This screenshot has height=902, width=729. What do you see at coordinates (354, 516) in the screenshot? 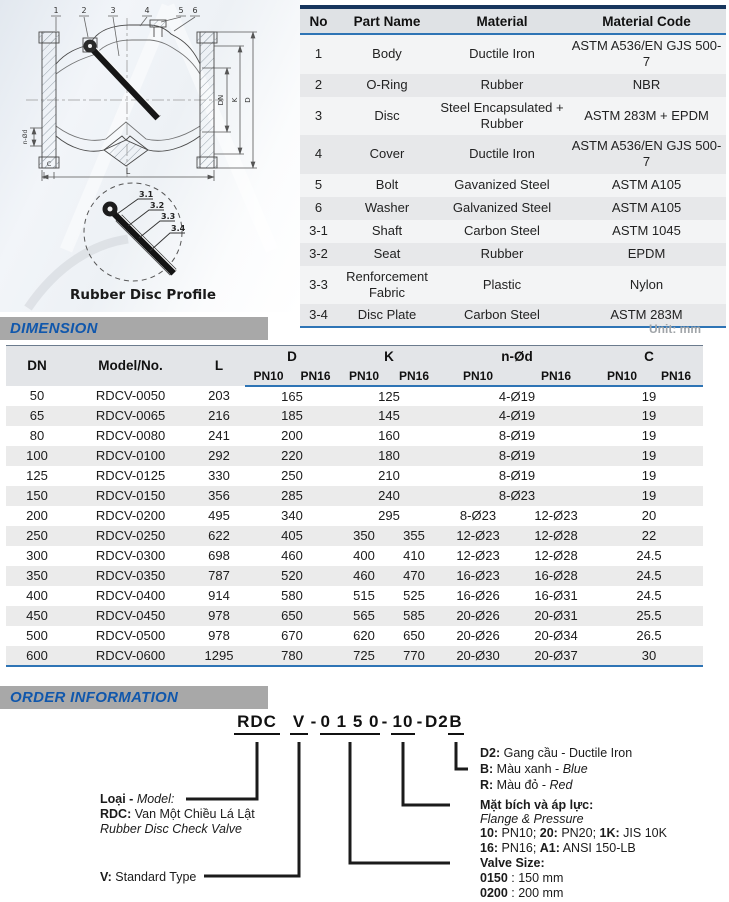
I see `dimension-table-row: 200 RDCV-0200 495 340 295 8-Ø23 12-Ø23 20` at bounding box center [354, 516].